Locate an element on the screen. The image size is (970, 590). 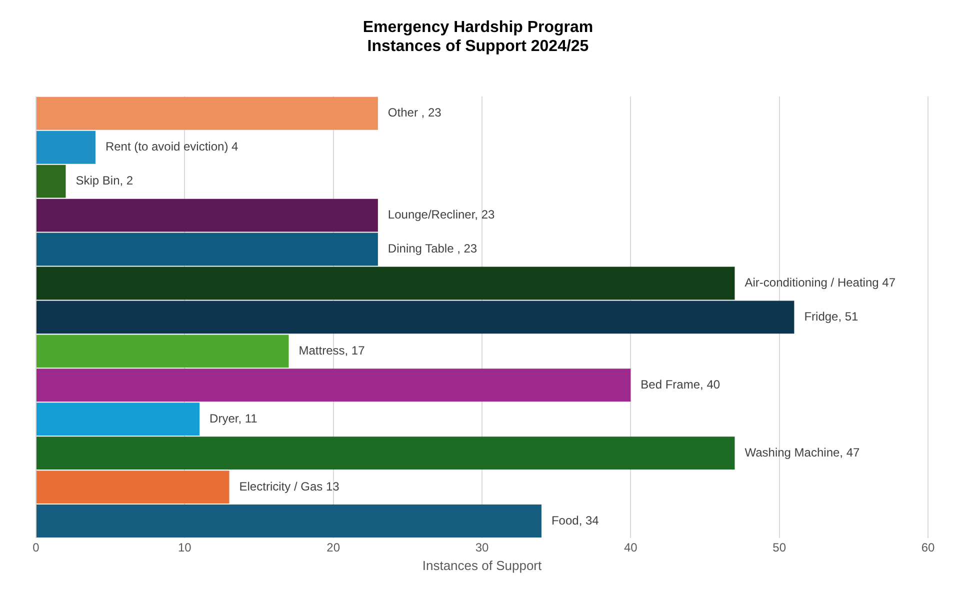
data-label: Rent (to avoid eviction) 4 is located at coordinates (172, 147).